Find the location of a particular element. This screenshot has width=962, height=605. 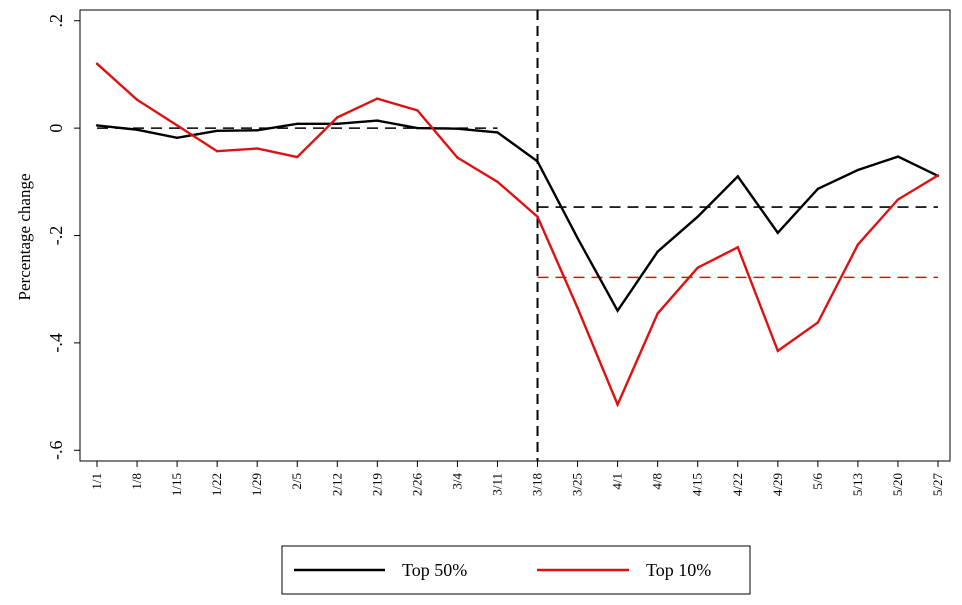

x-tick-label: 3/4 is located at coordinates (456, 481).